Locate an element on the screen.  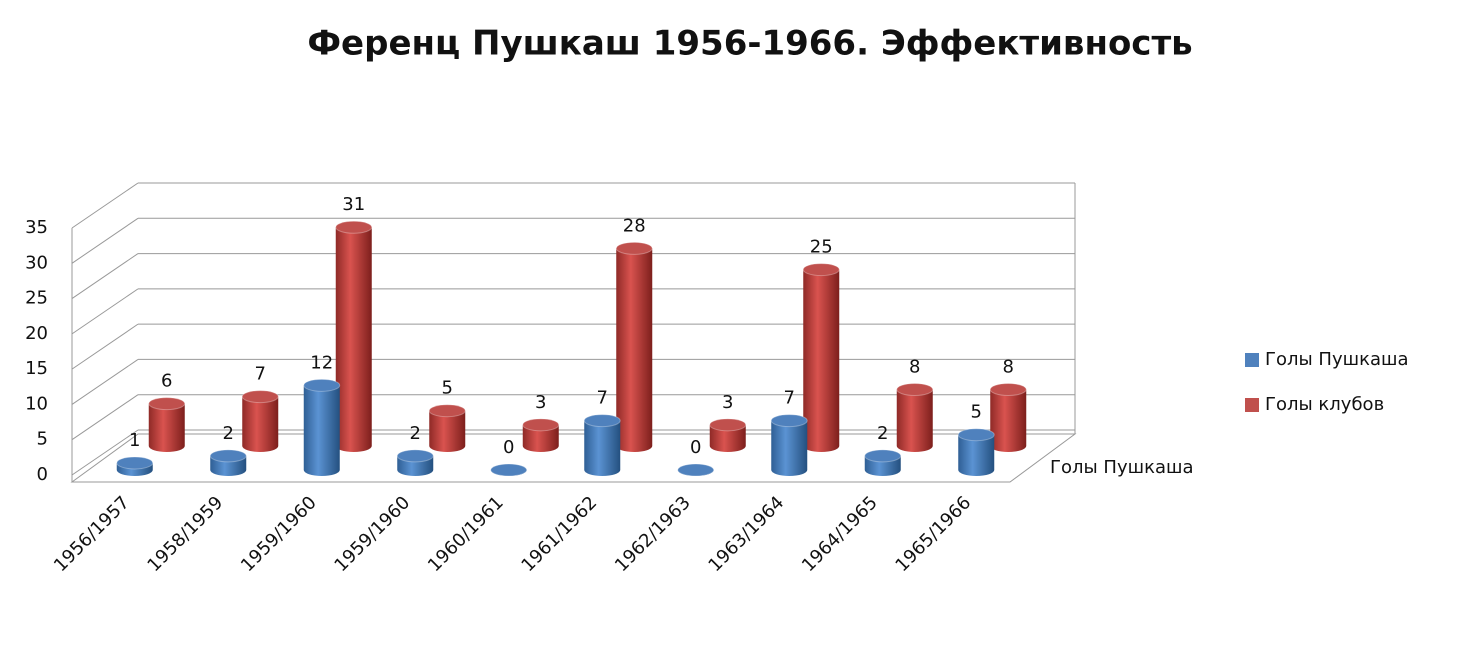
data-label: 6 is located at coordinates (166, 381).